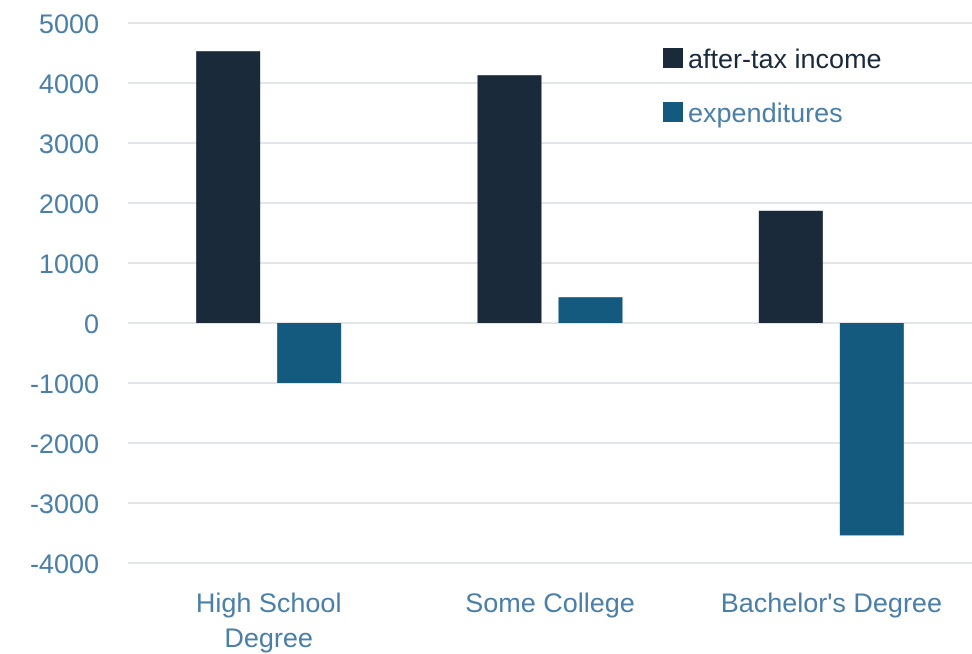 The image size is (972, 654). I want to click on y-tick-label: 5000, so click(69, 24).